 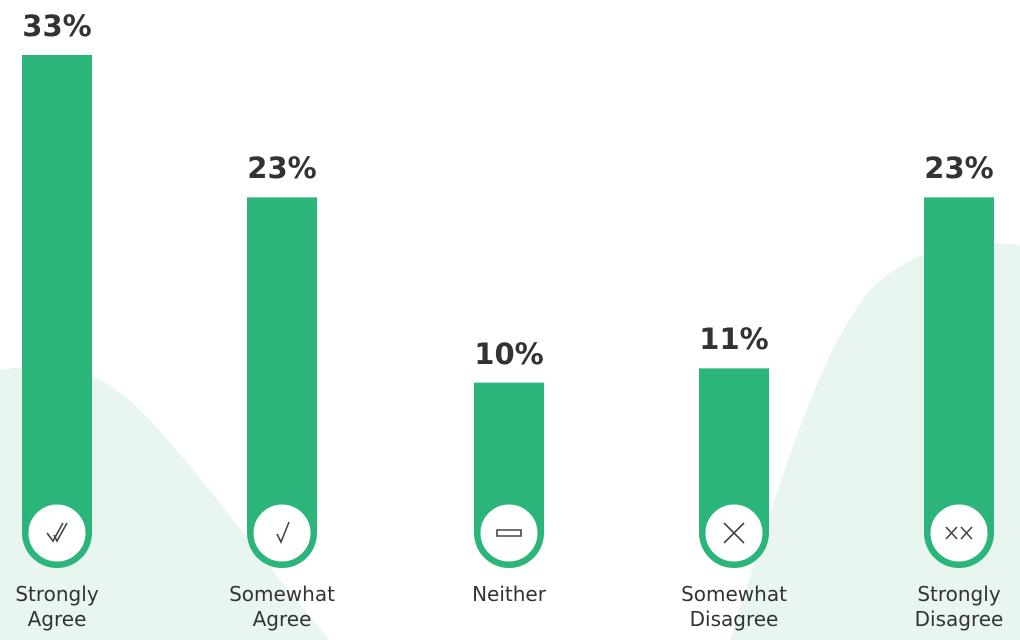 What do you see at coordinates (57, 606) in the screenshot?
I see `category-label: Strongly Agree` at bounding box center [57, 606].